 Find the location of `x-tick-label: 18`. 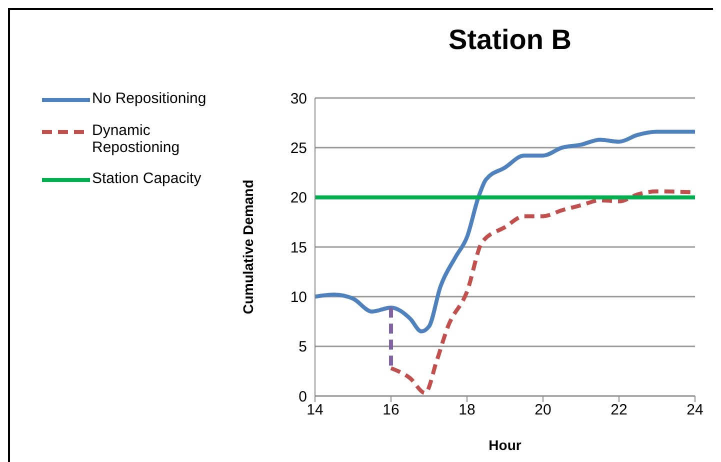

x-tick-label: 18 is located at coordinates (467, 410).